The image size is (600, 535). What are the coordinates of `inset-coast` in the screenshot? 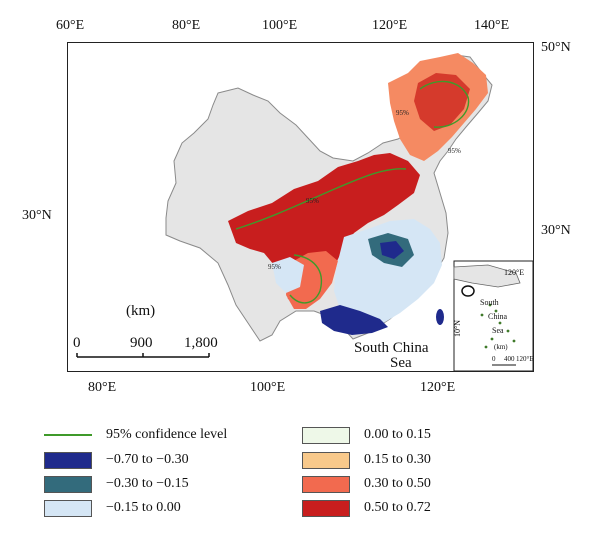 It's located at (487, 276).